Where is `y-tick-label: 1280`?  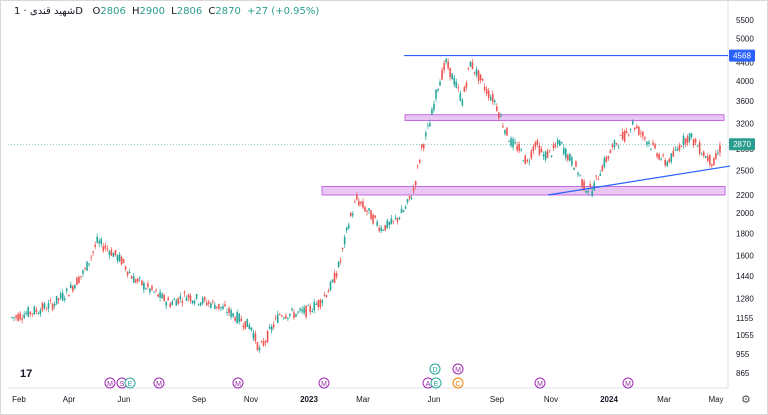 y-tick-label: 1280 is located at coordinates (745, 298).